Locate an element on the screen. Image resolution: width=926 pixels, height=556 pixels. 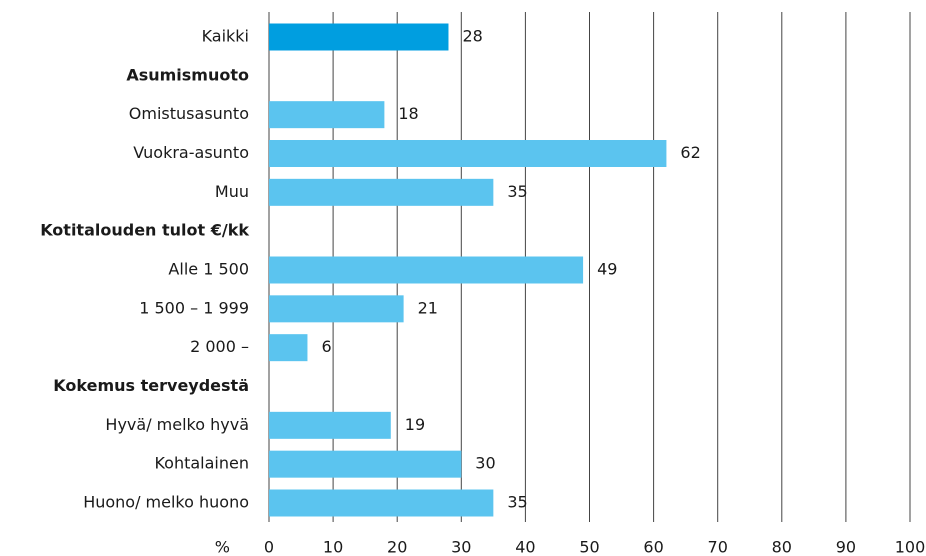
value-label: 28 is located at coordinates (472, 36).